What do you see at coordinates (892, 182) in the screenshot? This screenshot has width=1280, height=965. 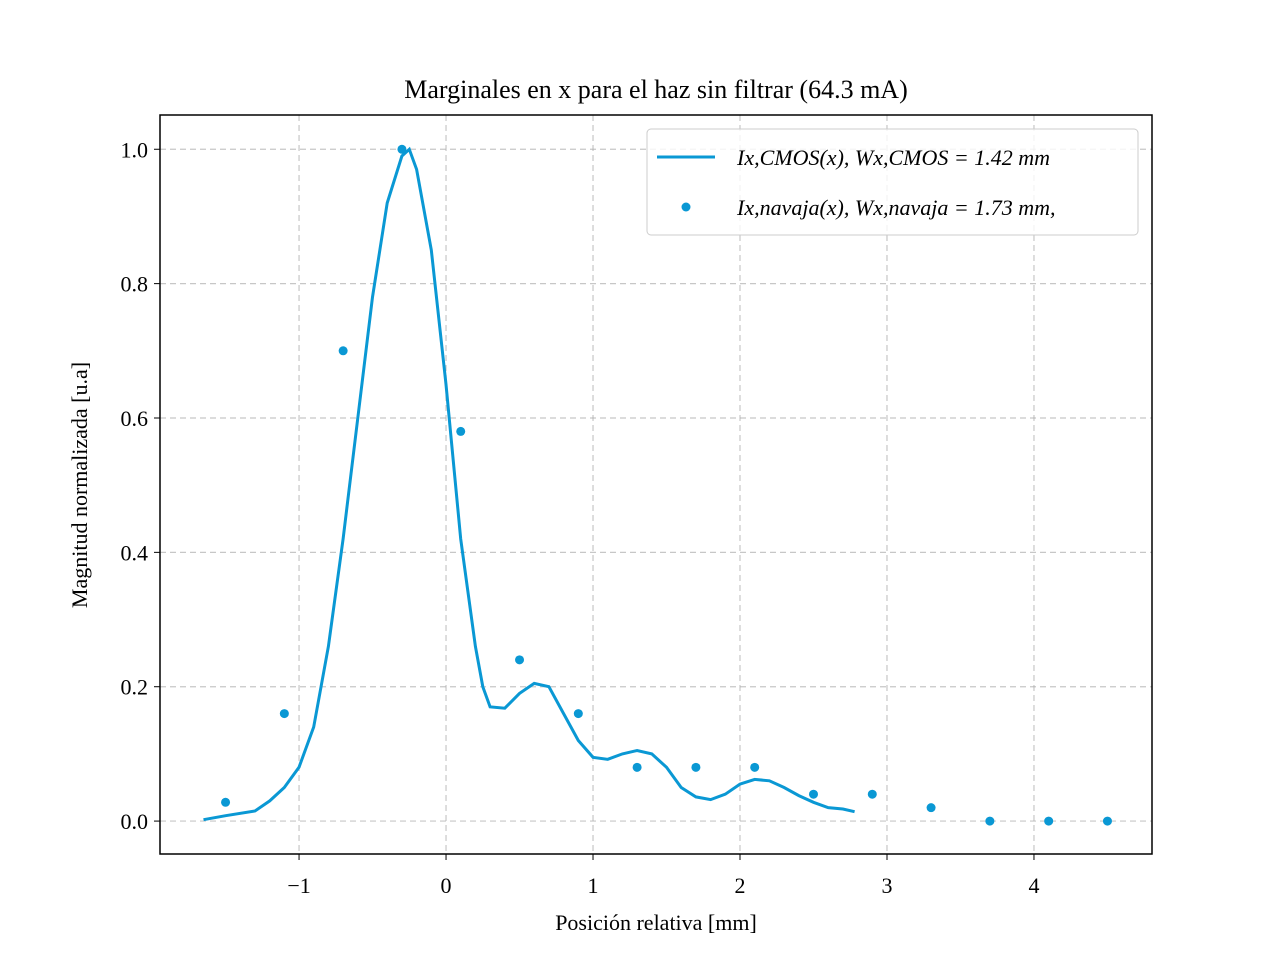 I see `legend-box` at bounding box center [892, 182].